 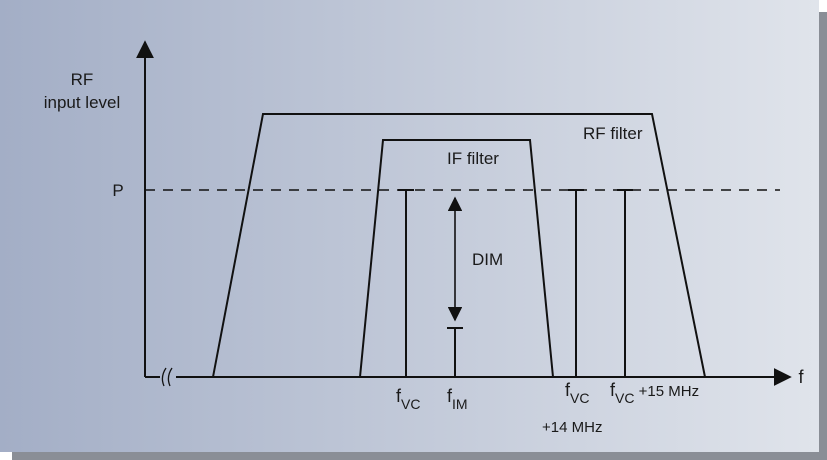 What do you see at coordinates (577, 393) in the screenshot?
I see `carrier-label-fvc-14: fVC` at bounding box center [577, 393].